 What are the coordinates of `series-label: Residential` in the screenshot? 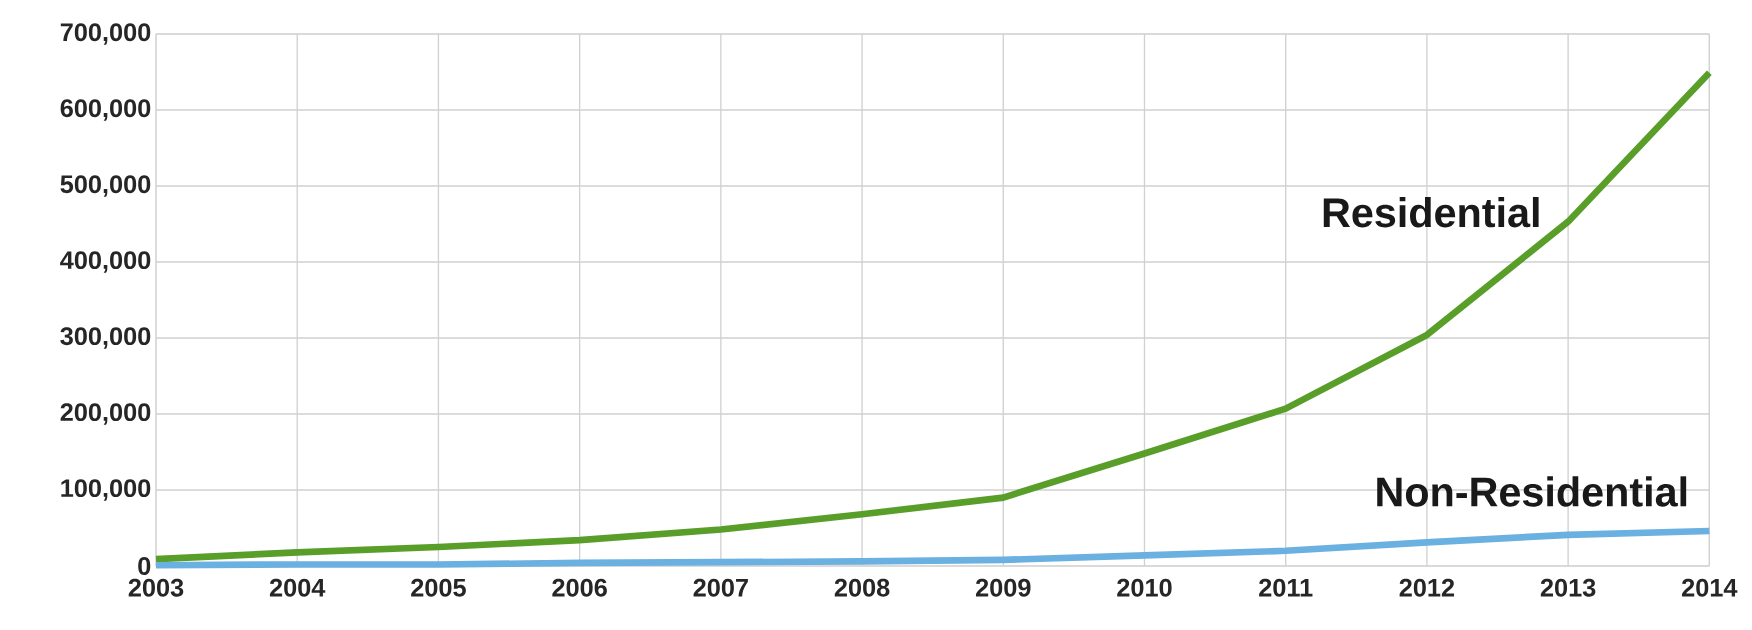 It's located at (1431, 212).